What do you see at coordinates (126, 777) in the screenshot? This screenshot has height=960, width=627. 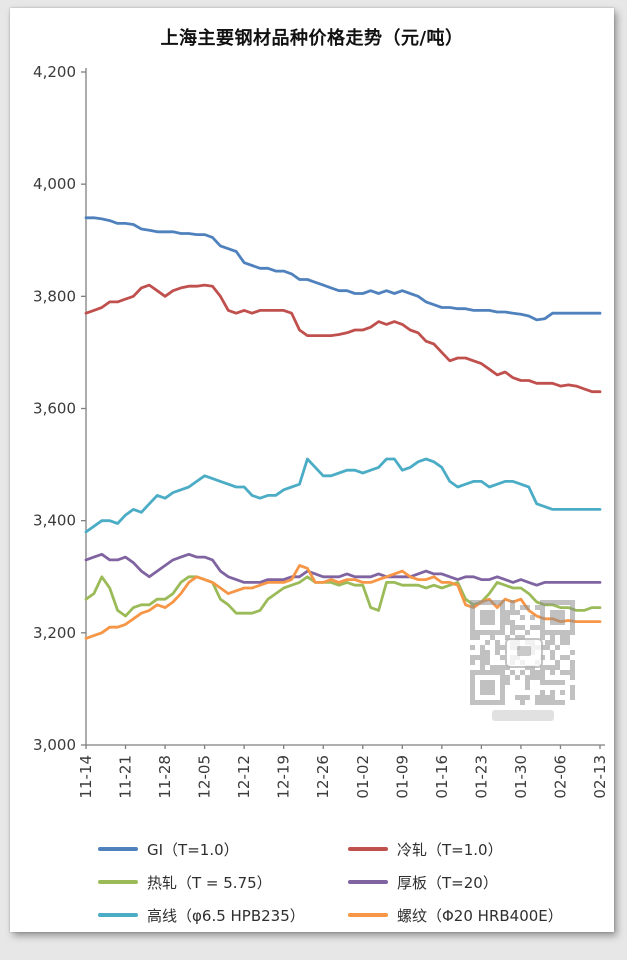 I see `x-tick-label: 11-21` at bounding box center [126, 777].